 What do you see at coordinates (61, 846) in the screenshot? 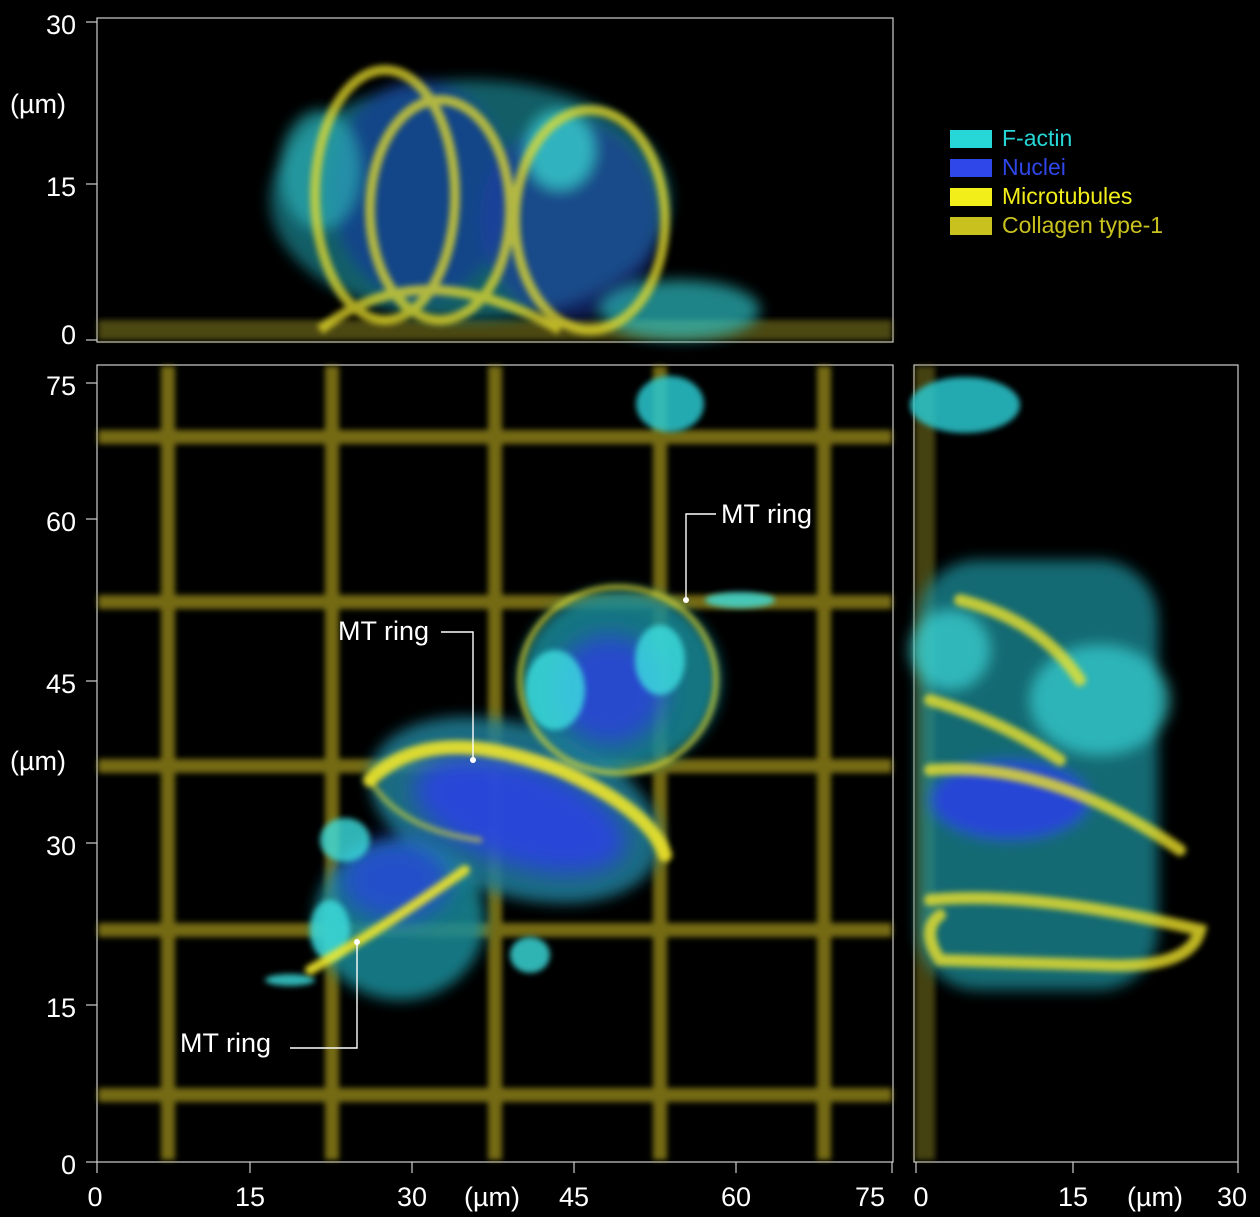
I see `main-y-tick-30: 30` at bounding box center [61, 846].